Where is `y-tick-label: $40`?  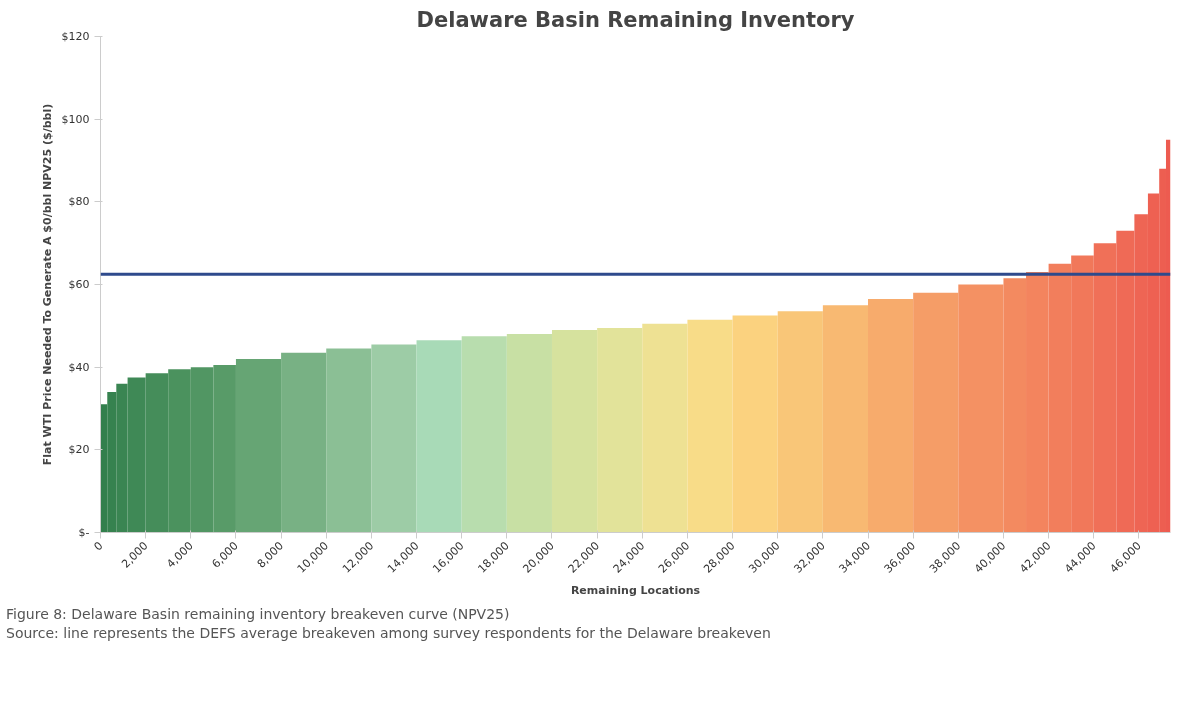 y-tick-label: $40 is located at coordinates (79, 367).